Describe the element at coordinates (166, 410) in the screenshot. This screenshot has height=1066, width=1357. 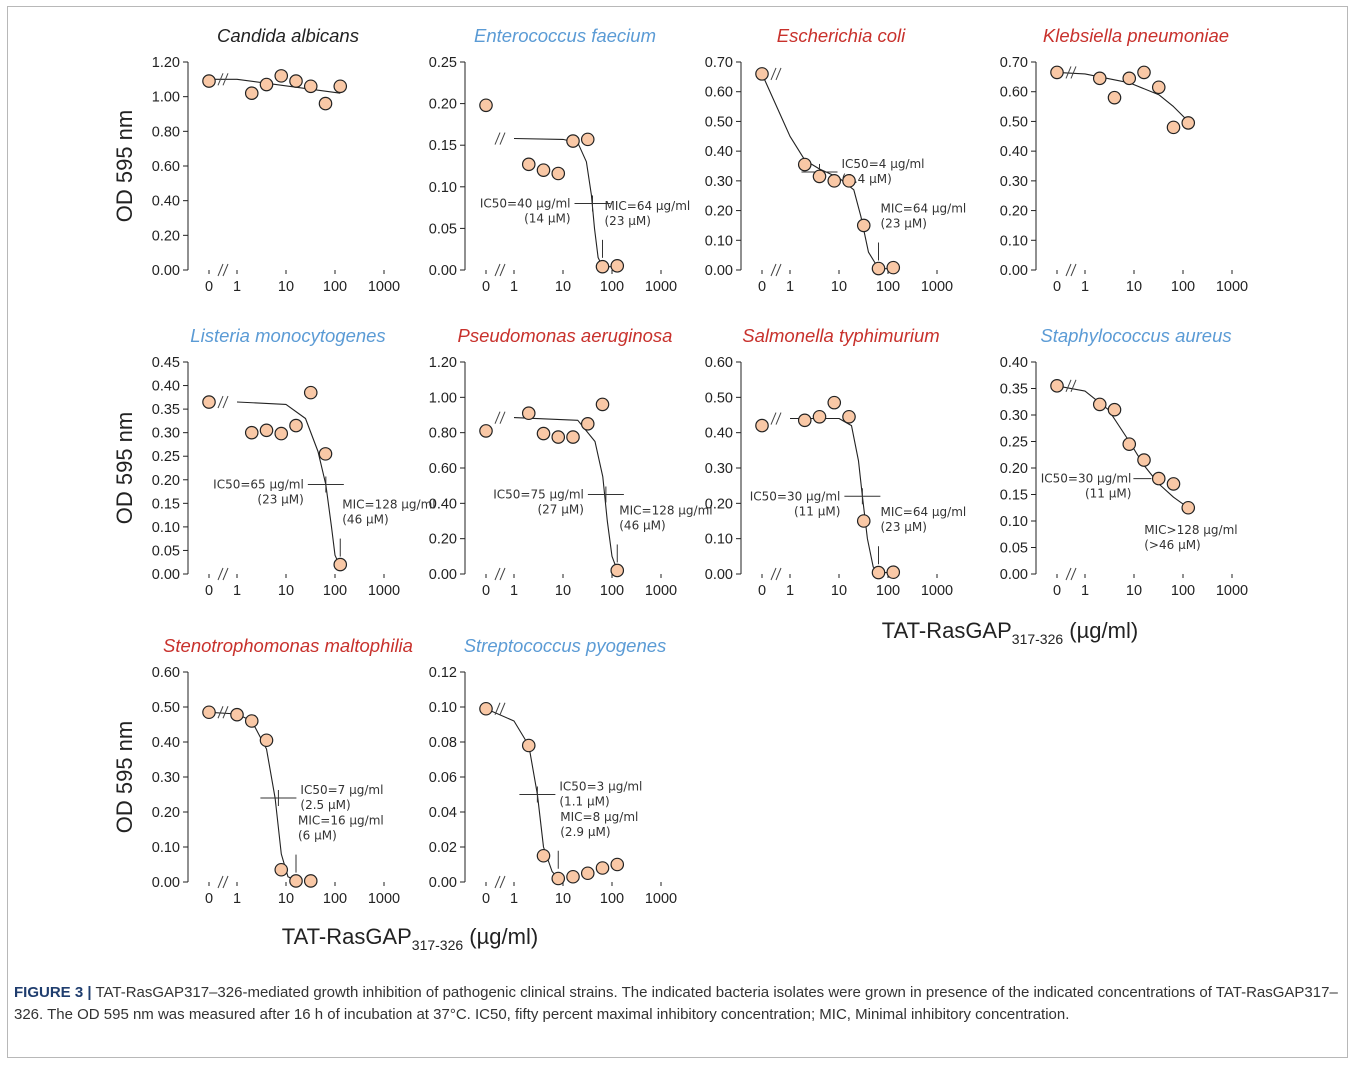
I see `y-tick-label: 0.35` at that location.